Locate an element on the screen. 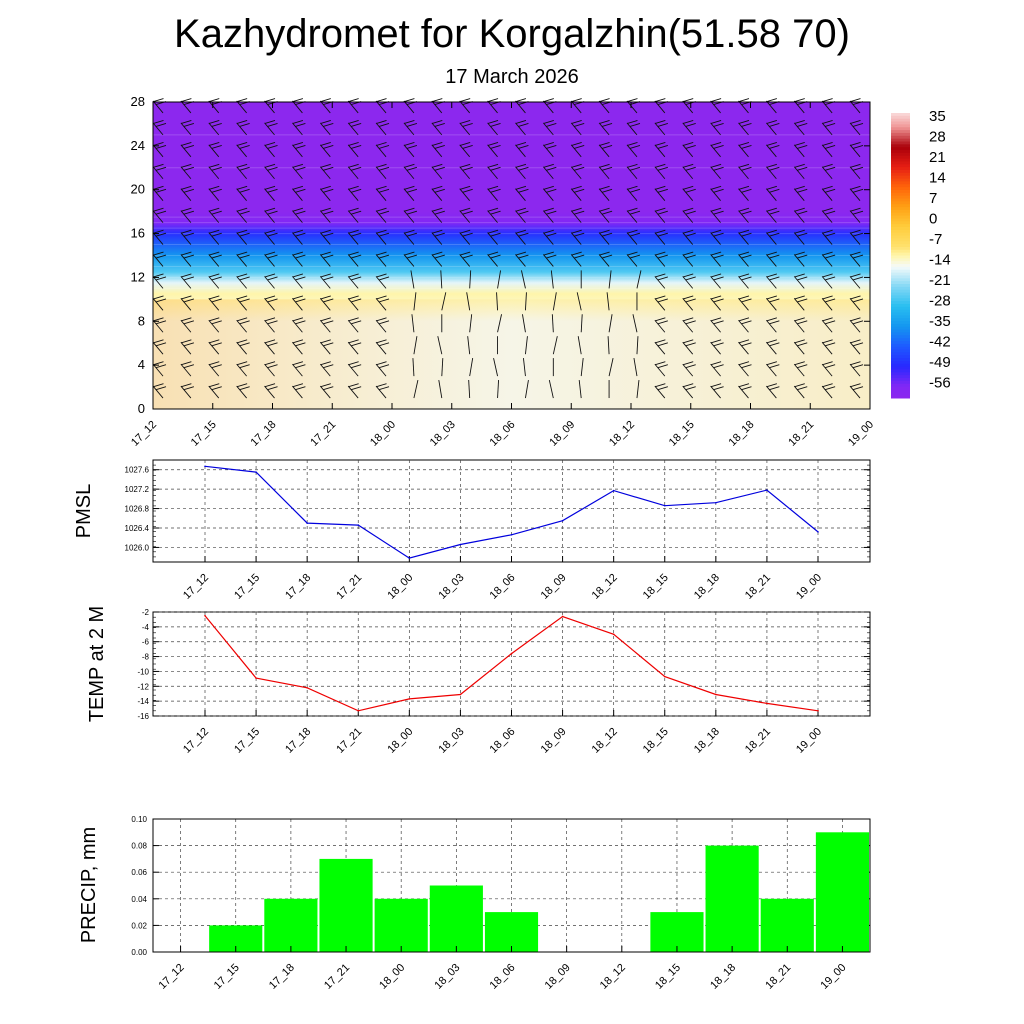  precip-frame-border is located at coordinates (511, 885).